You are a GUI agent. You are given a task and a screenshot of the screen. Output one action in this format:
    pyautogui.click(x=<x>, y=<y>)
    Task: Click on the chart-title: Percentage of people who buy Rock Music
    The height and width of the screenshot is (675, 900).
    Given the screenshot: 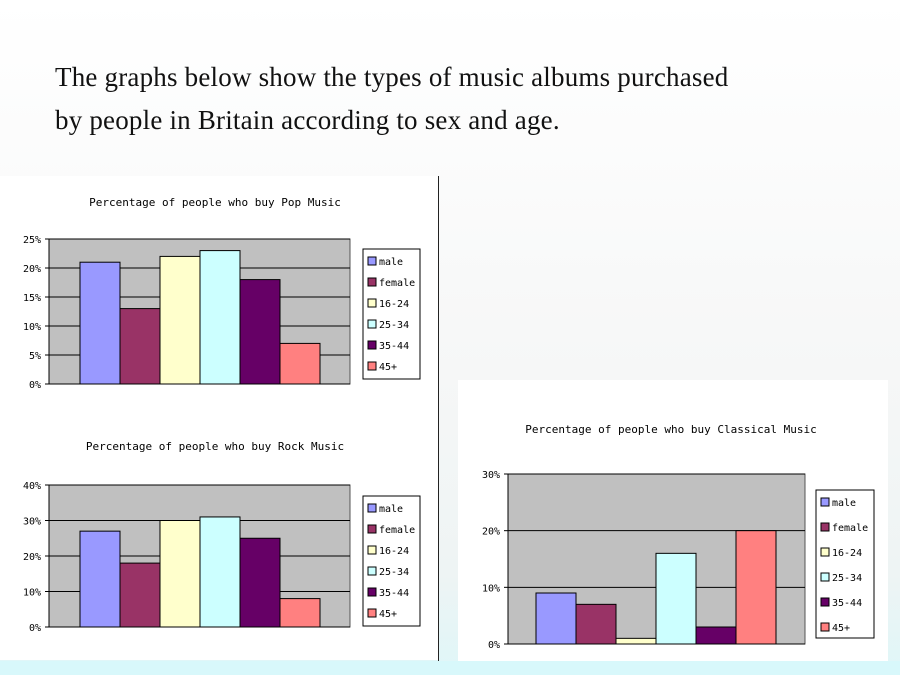 What is the action you would take?
    pyautogui.click(x=215, y=446)
    